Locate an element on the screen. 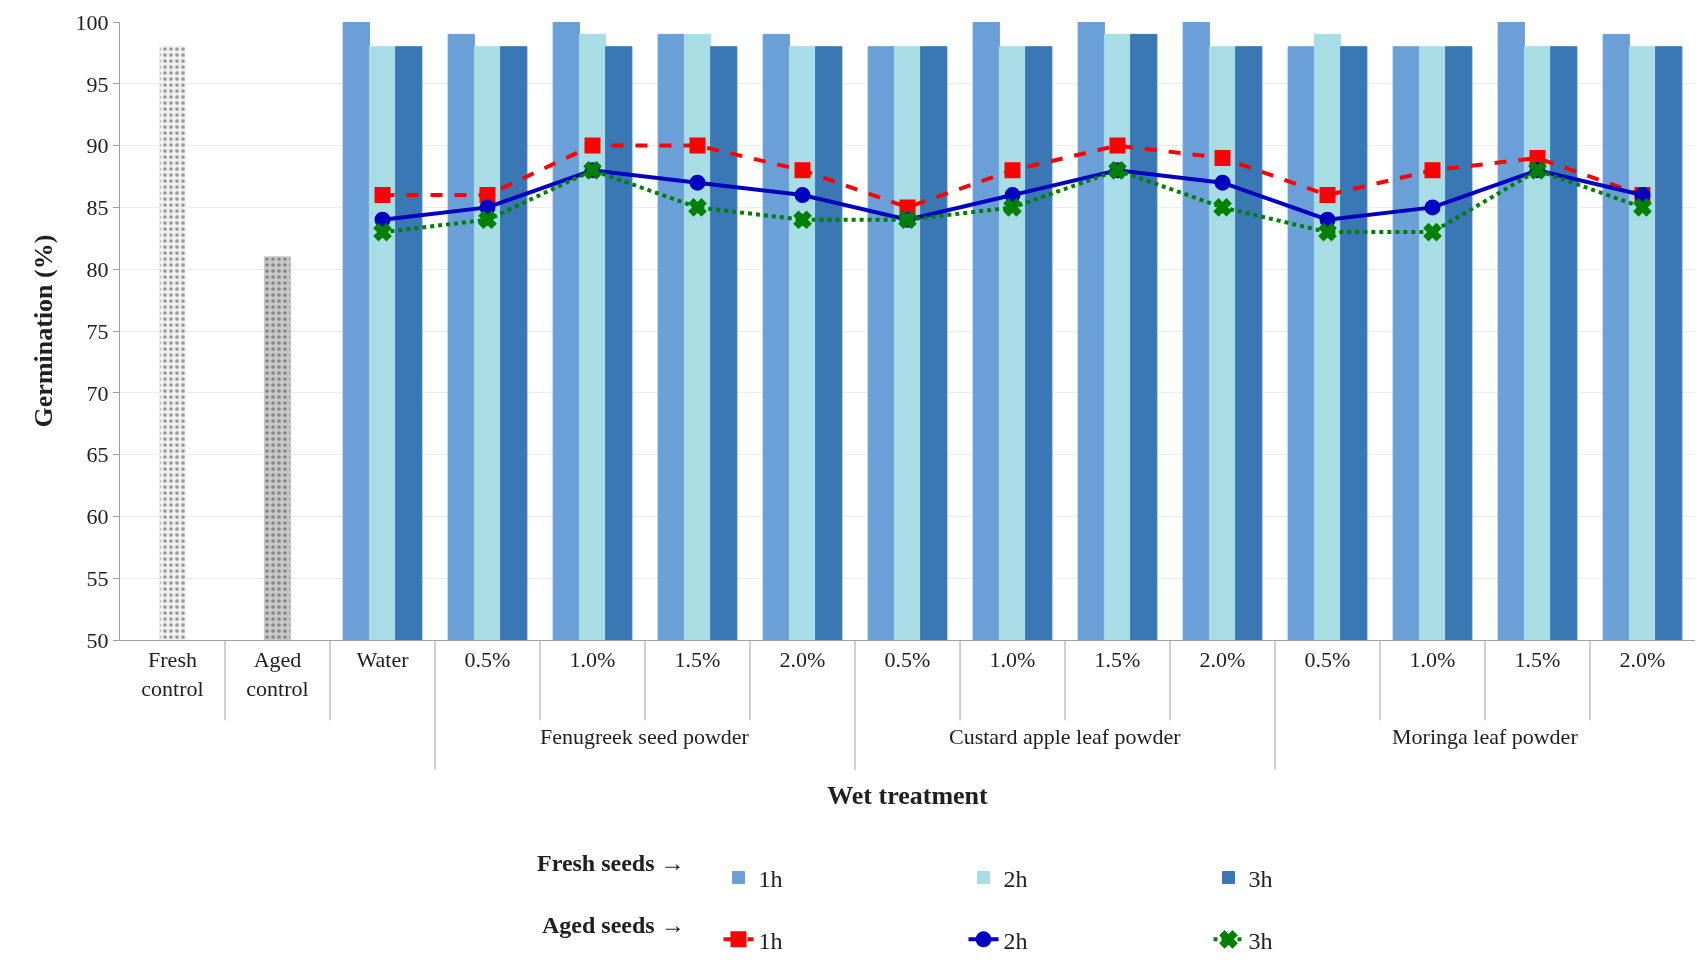  y-tick-label: 85 is located at coordinates (97, 208).